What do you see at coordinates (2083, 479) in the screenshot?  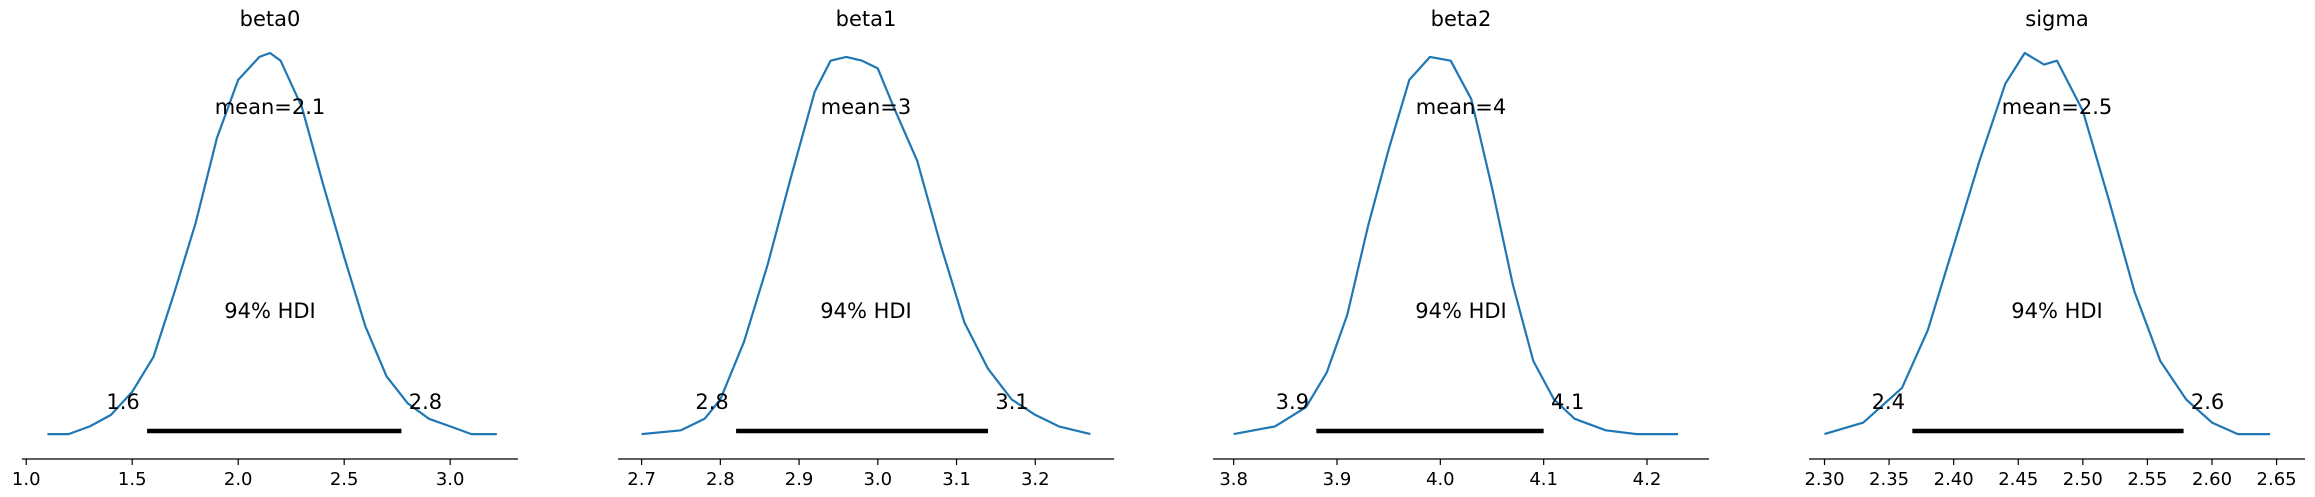 I see `x-tick-label: 2.50` at bounding box center [2083, 479].